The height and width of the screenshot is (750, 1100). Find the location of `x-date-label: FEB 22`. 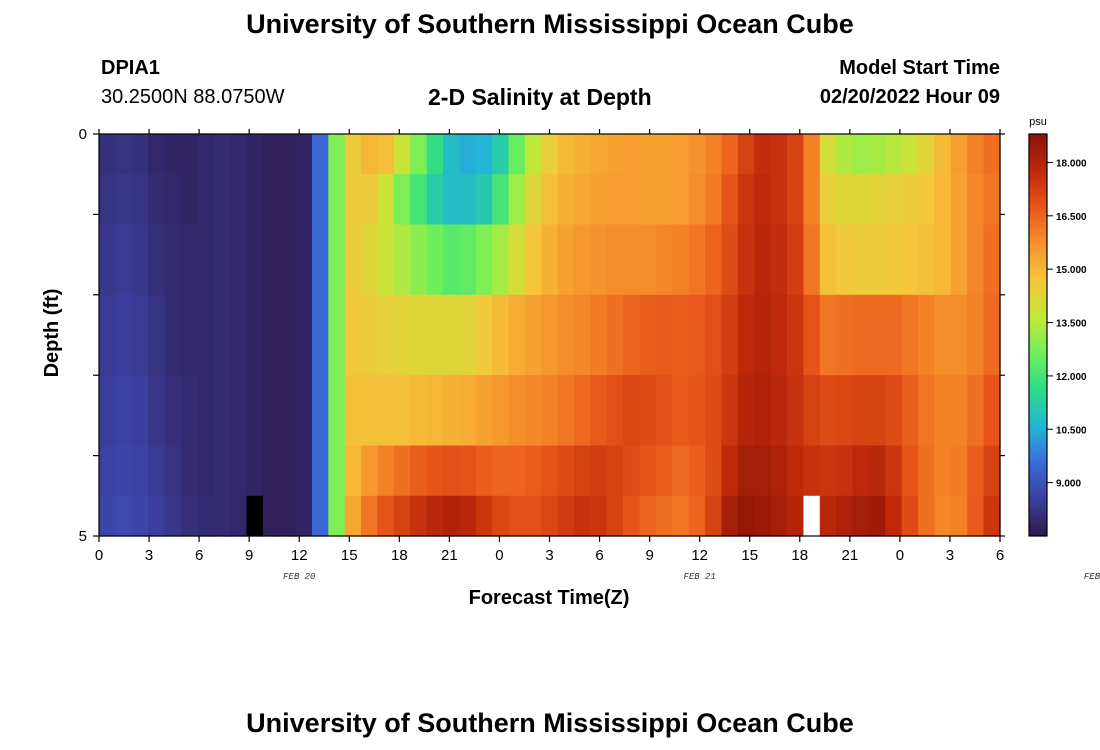

x-date-label: FEB 22 is located at coordinates (1092, 577).